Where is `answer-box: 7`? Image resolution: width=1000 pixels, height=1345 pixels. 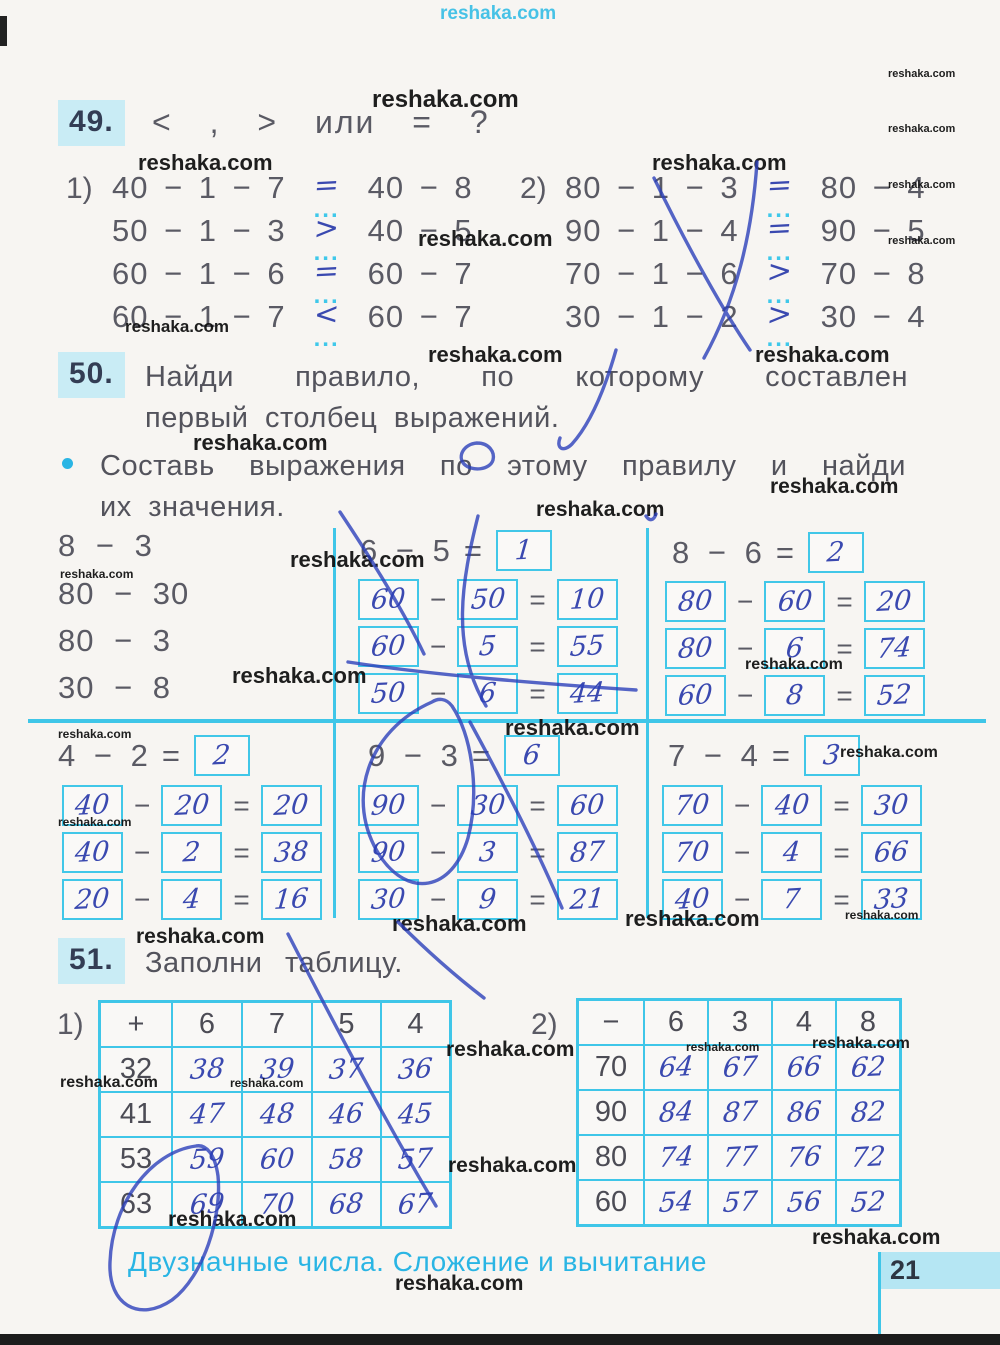 answer-box: 7 is located at coordinates (792, 899).